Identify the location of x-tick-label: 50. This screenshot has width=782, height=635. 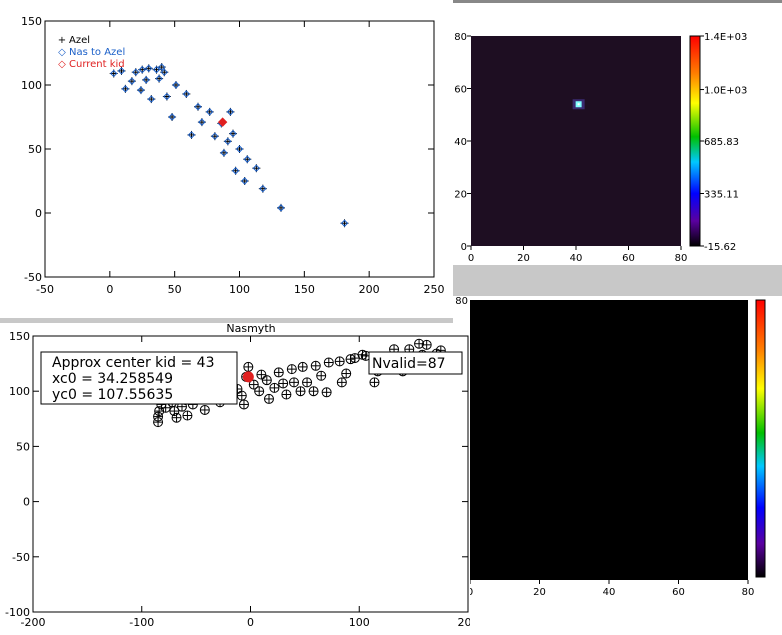
(175, 289).